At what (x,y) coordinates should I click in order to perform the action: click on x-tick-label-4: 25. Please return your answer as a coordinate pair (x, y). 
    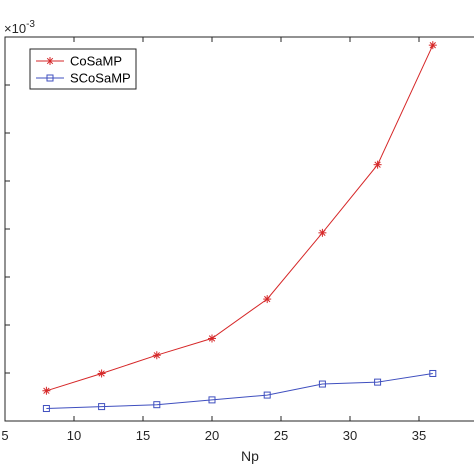
    Looking at the image, I should click on (281, 435).